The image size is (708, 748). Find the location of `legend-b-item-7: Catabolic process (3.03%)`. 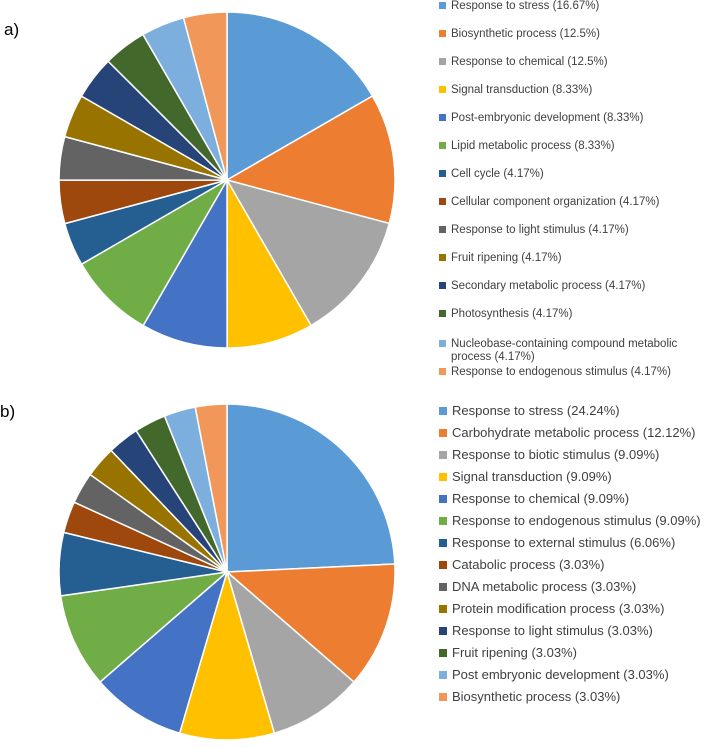

legend-b-item-7: Catabolic process (3.03%) is located at coordinates (522, 565).